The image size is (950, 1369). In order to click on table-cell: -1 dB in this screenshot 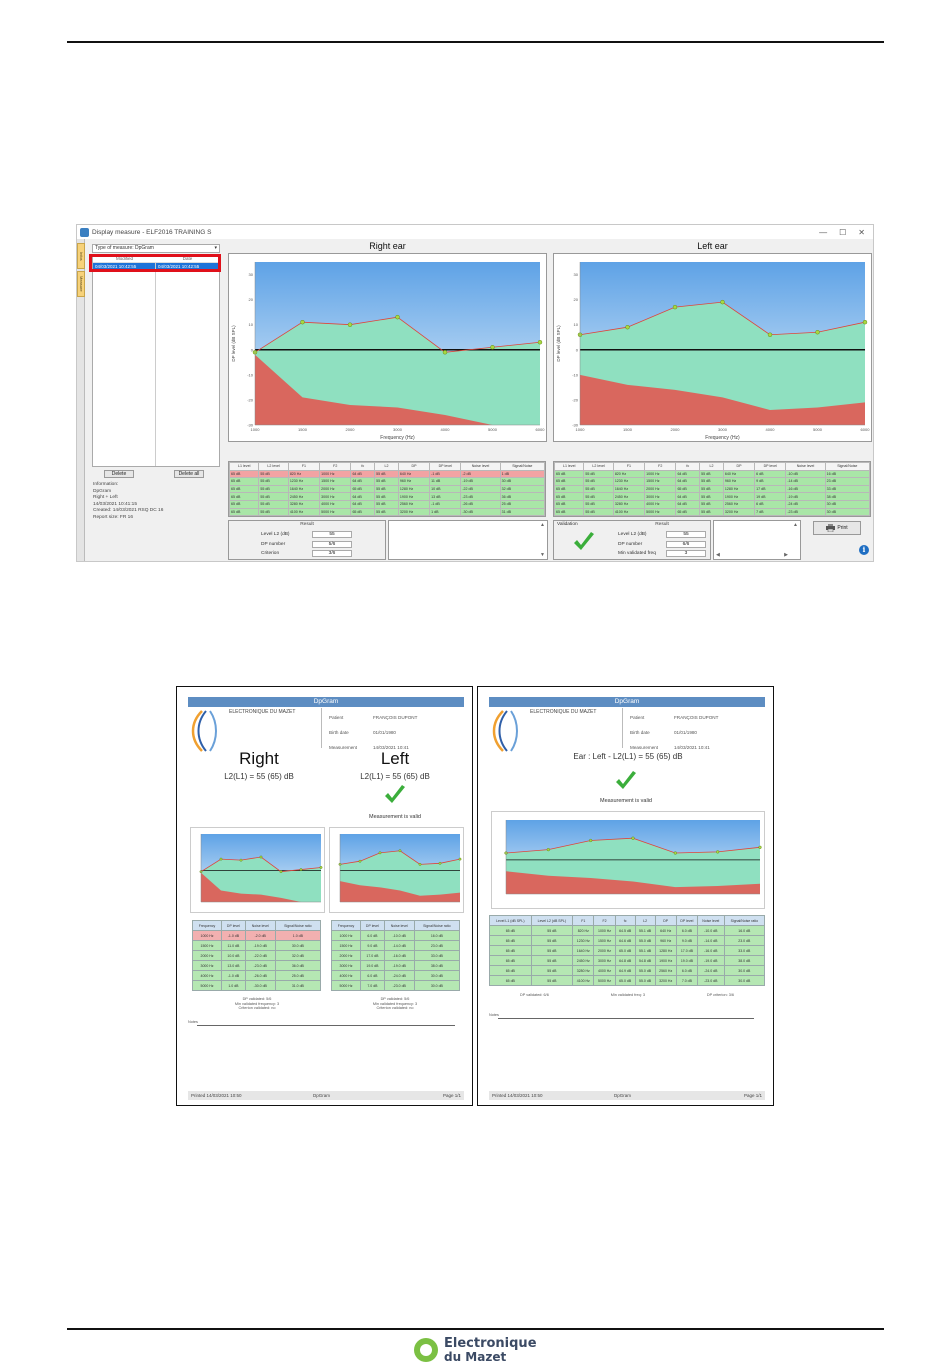, I will do `click(445, 504)`.